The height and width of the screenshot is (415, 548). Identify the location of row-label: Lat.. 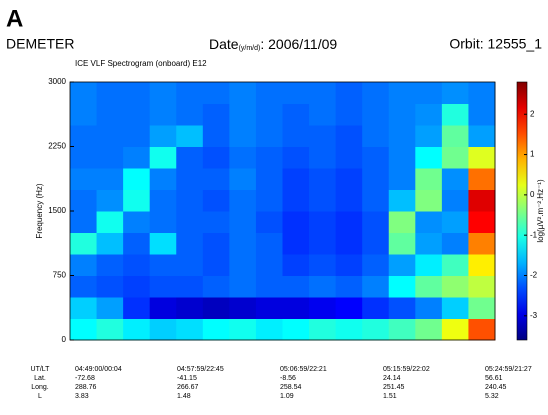
(40, 378).